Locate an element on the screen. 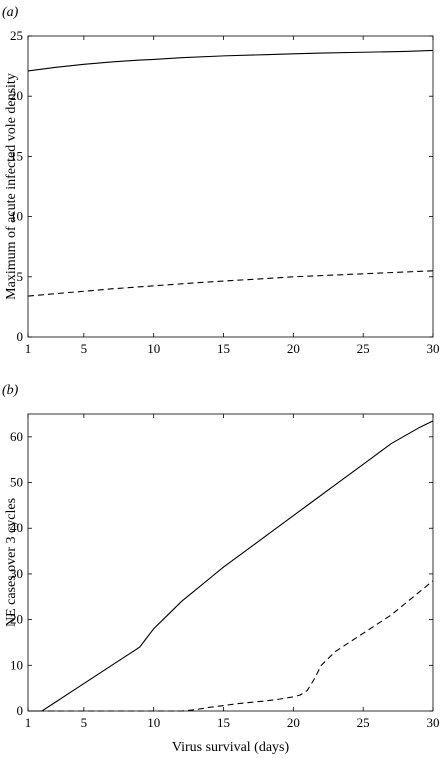  series-line-solid is located at coordinates (230, 60).